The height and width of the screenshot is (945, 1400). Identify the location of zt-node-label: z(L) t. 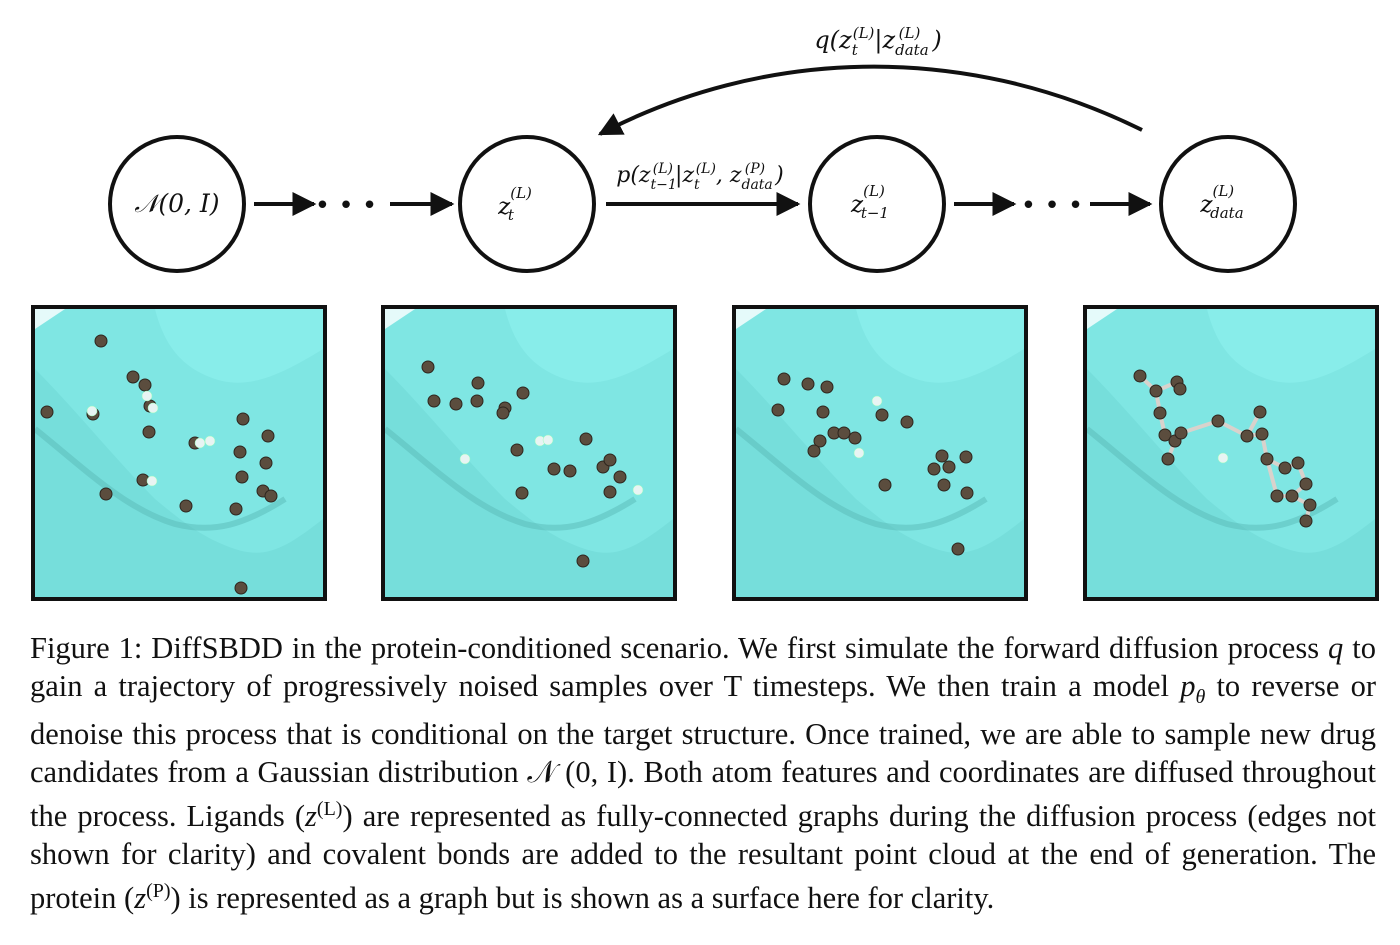
(514, 204).